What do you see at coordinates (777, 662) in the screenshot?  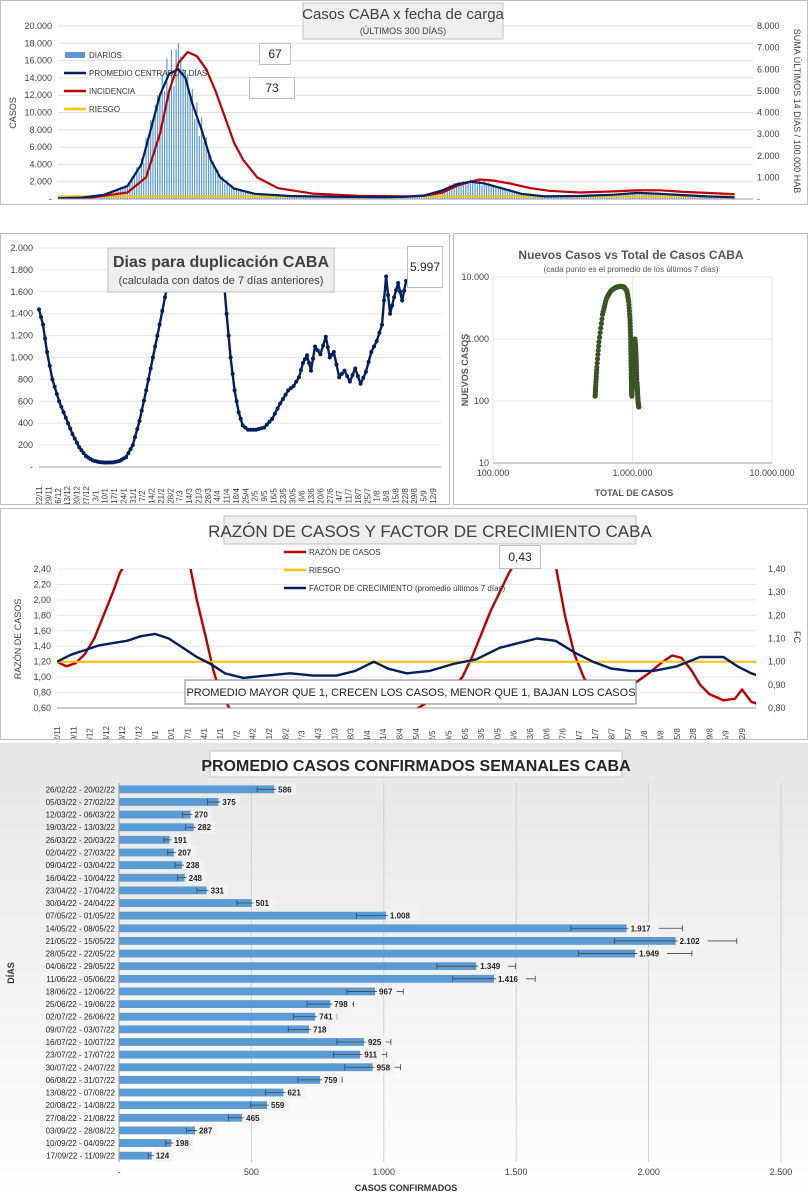 I see `razon-y2tick: 1,00` at bounding box center [777, 662].